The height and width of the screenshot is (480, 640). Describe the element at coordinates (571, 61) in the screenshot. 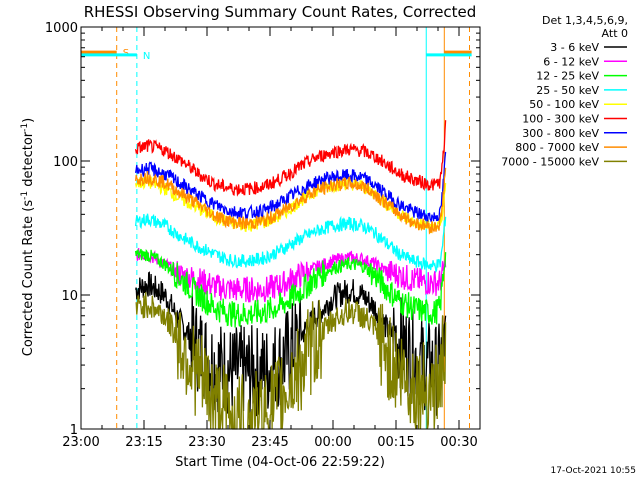

I see `legend-label: 6 - 12 keV` at that location.